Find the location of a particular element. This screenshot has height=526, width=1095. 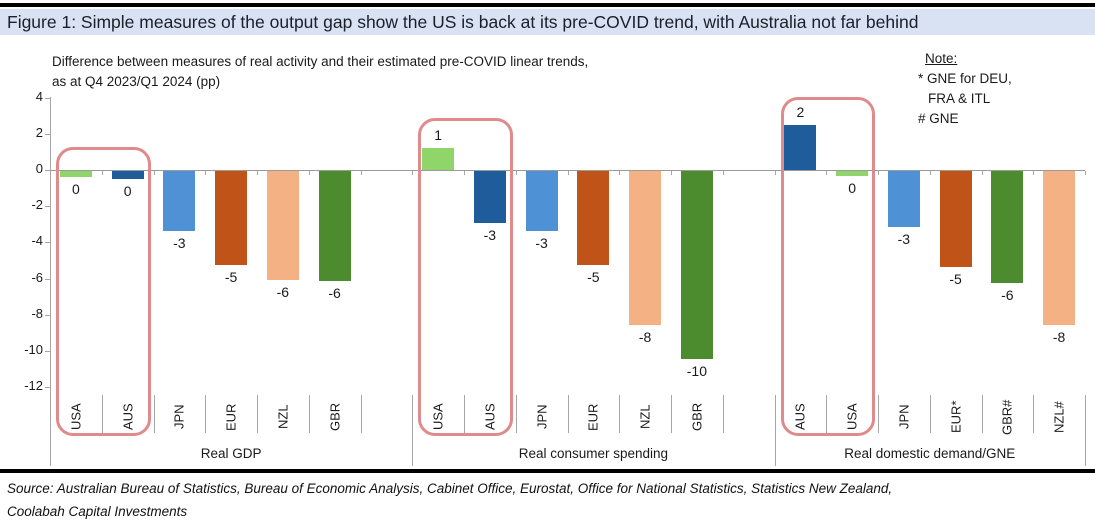

y-axis-tick-label: -12 is located at coordinates (33, 386).